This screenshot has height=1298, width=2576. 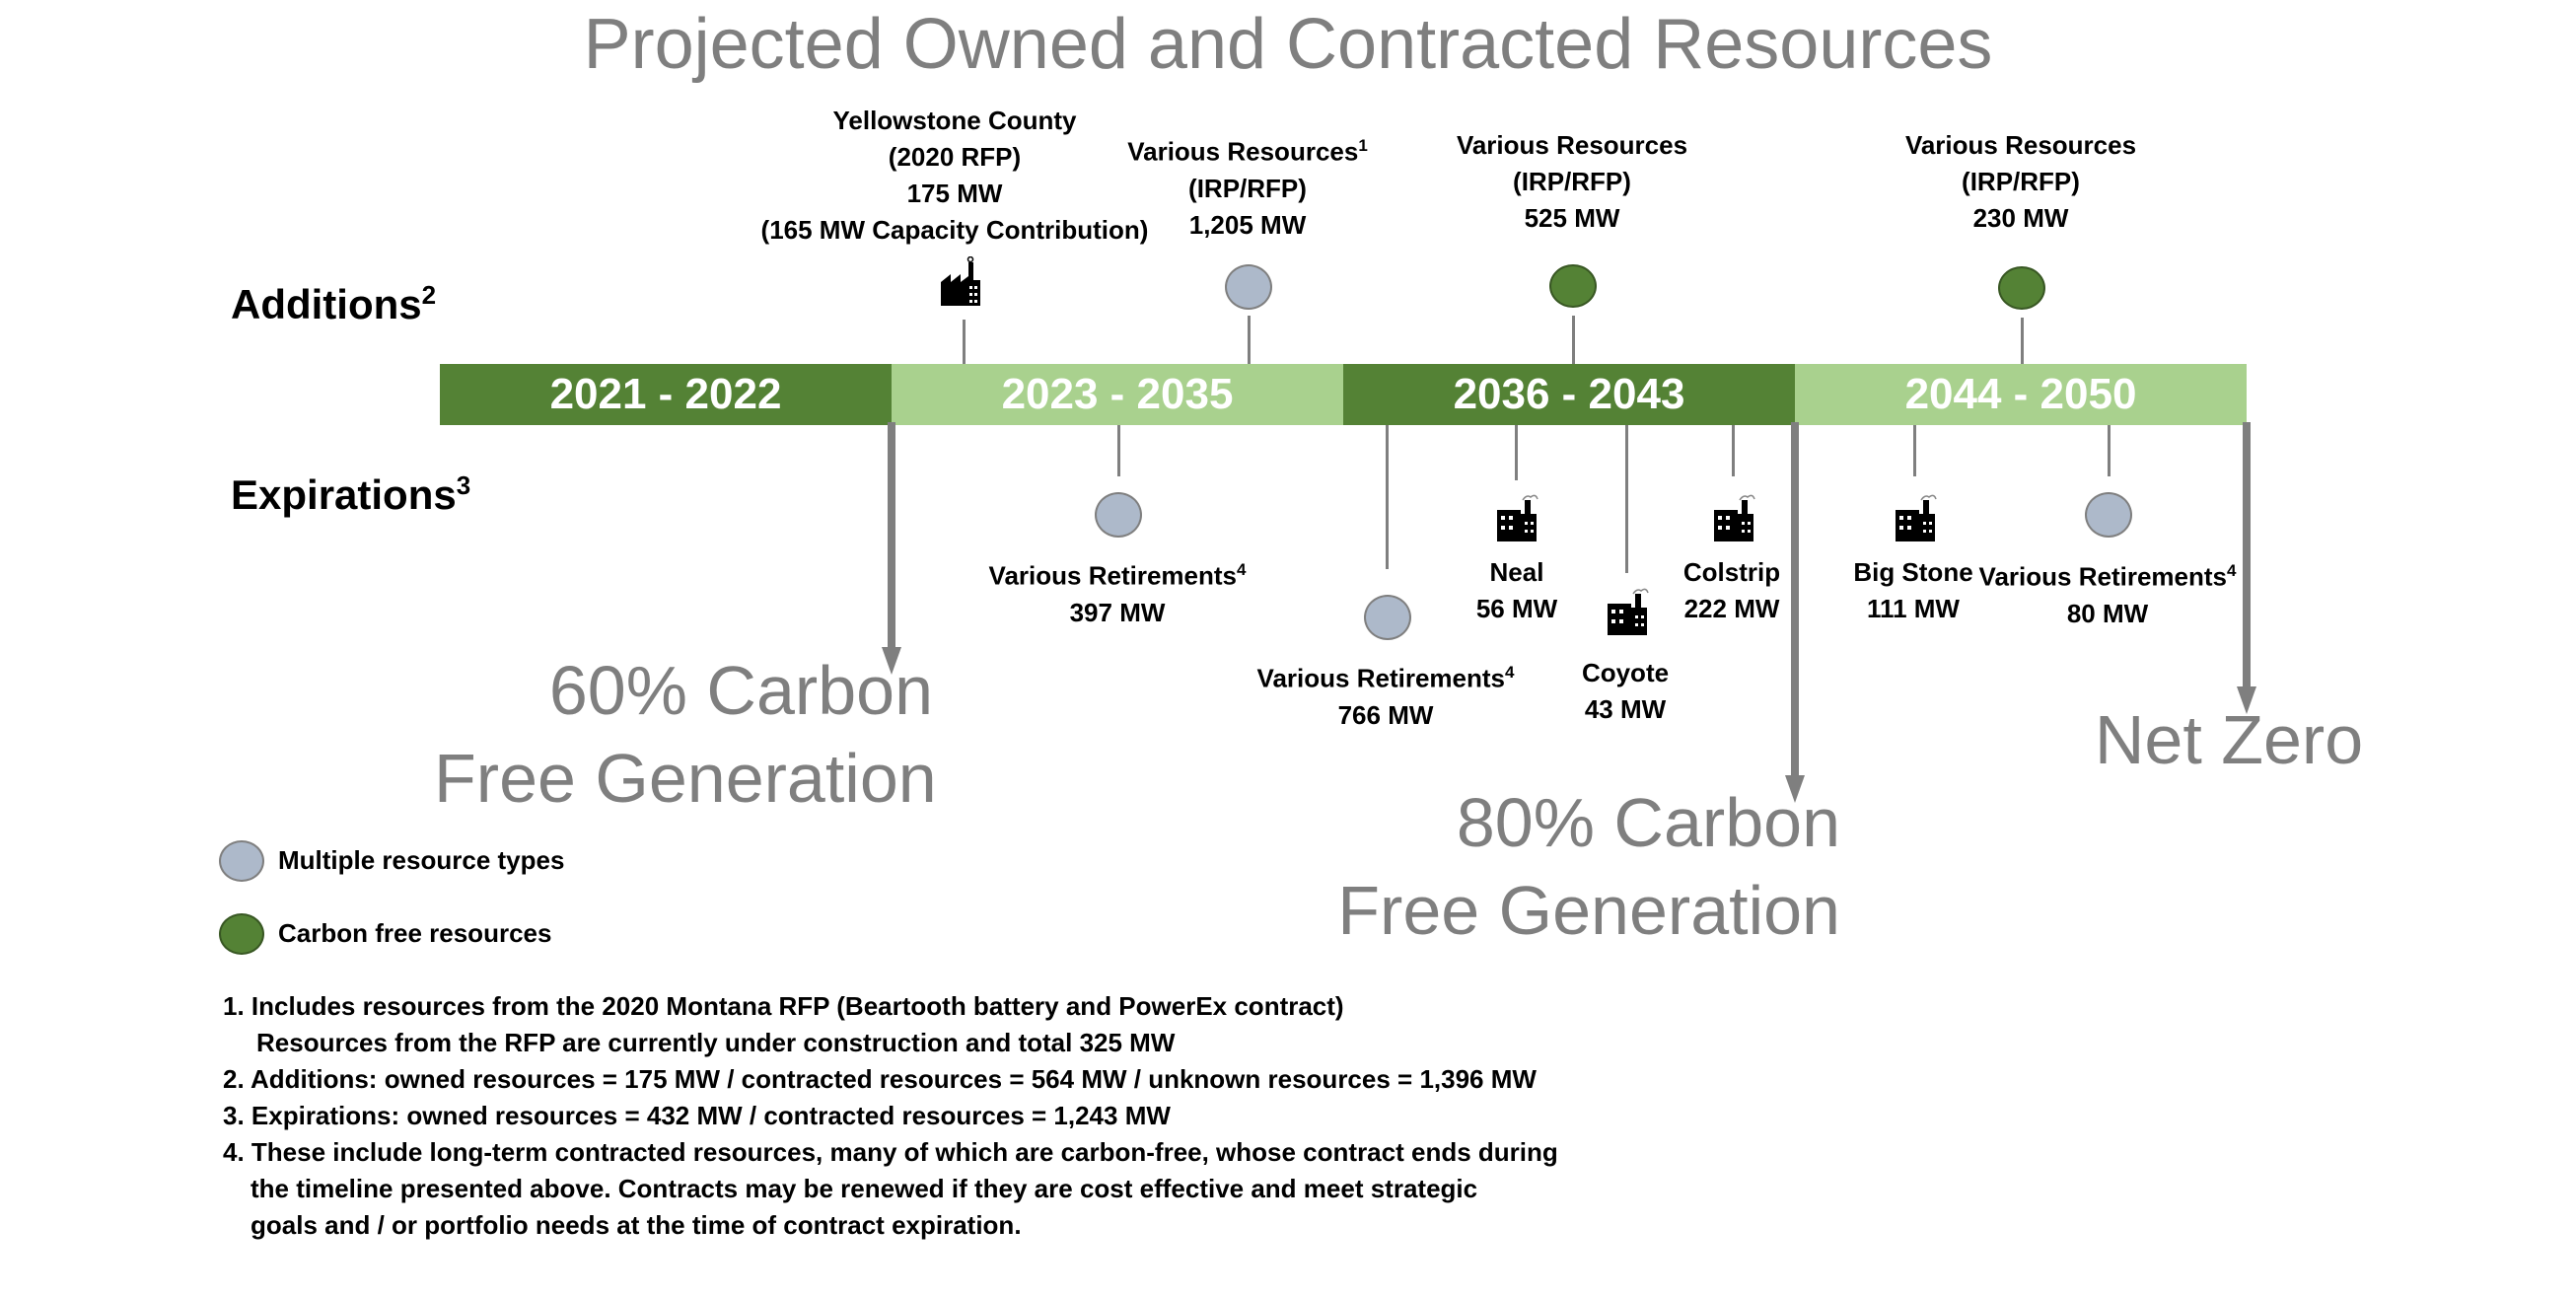 I want to click on addition-label-line: 525 MW, so click(x=1572, y=218).